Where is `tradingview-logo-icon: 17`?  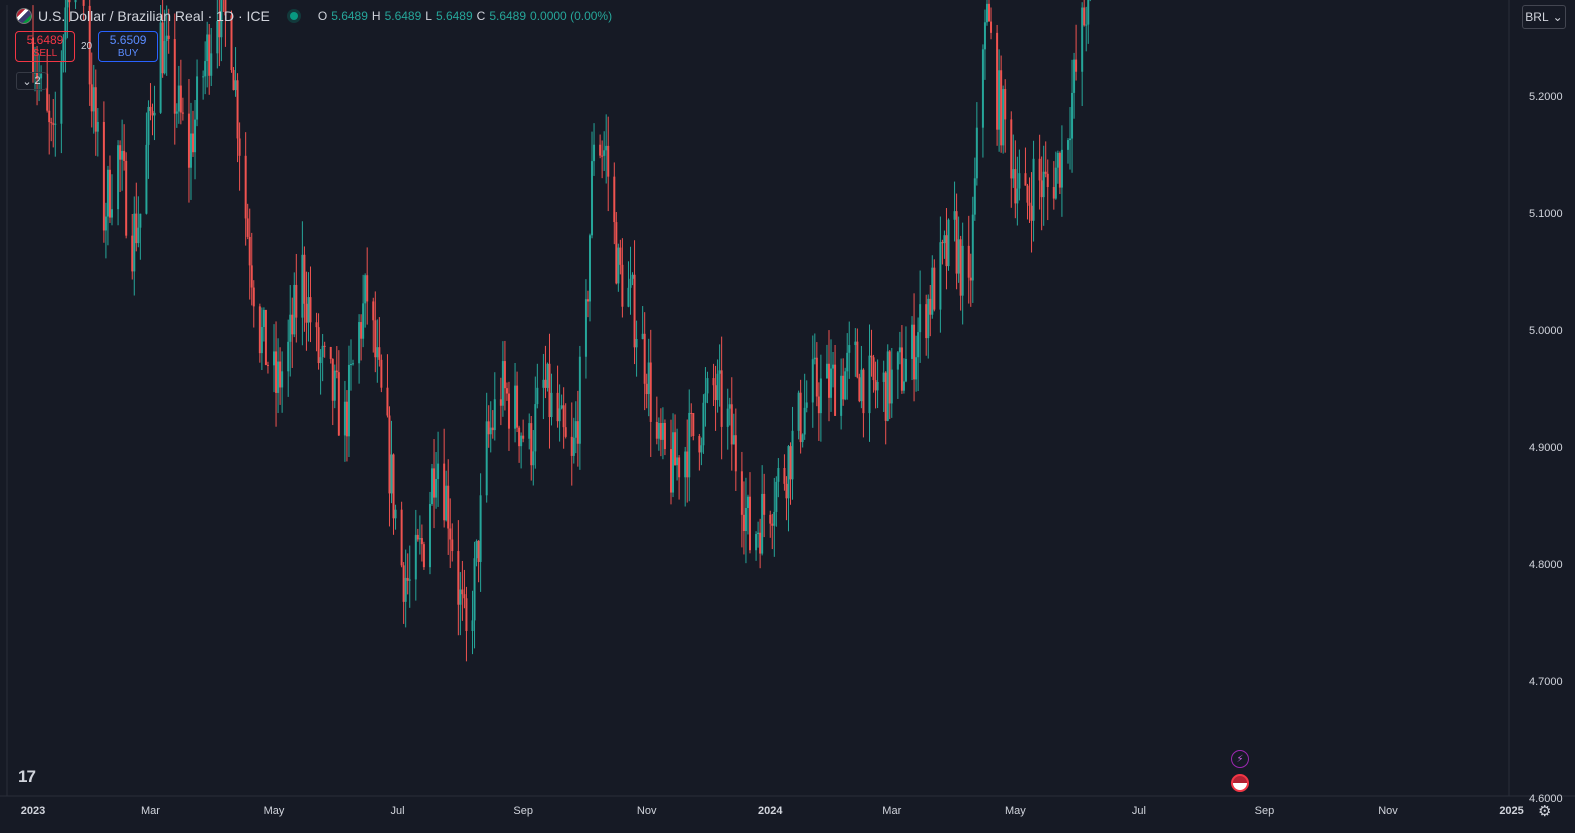
tradingview-logo-icon: 17 is located at coordinates (27, 776).